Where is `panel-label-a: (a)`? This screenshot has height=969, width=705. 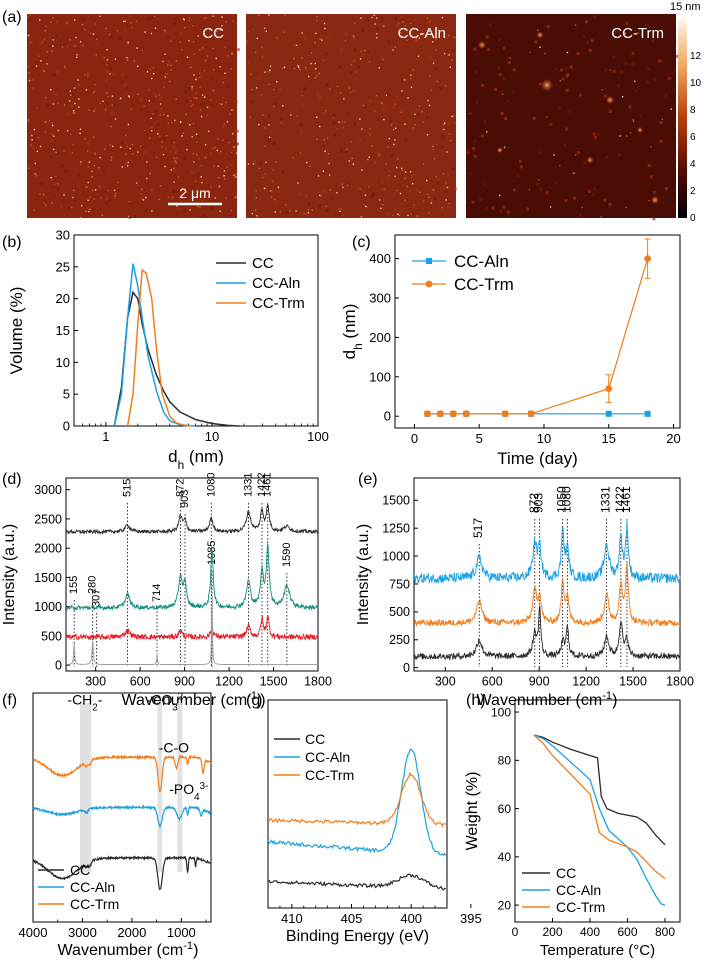
panel-label-a: (a) is located at coordinates (12, 17).